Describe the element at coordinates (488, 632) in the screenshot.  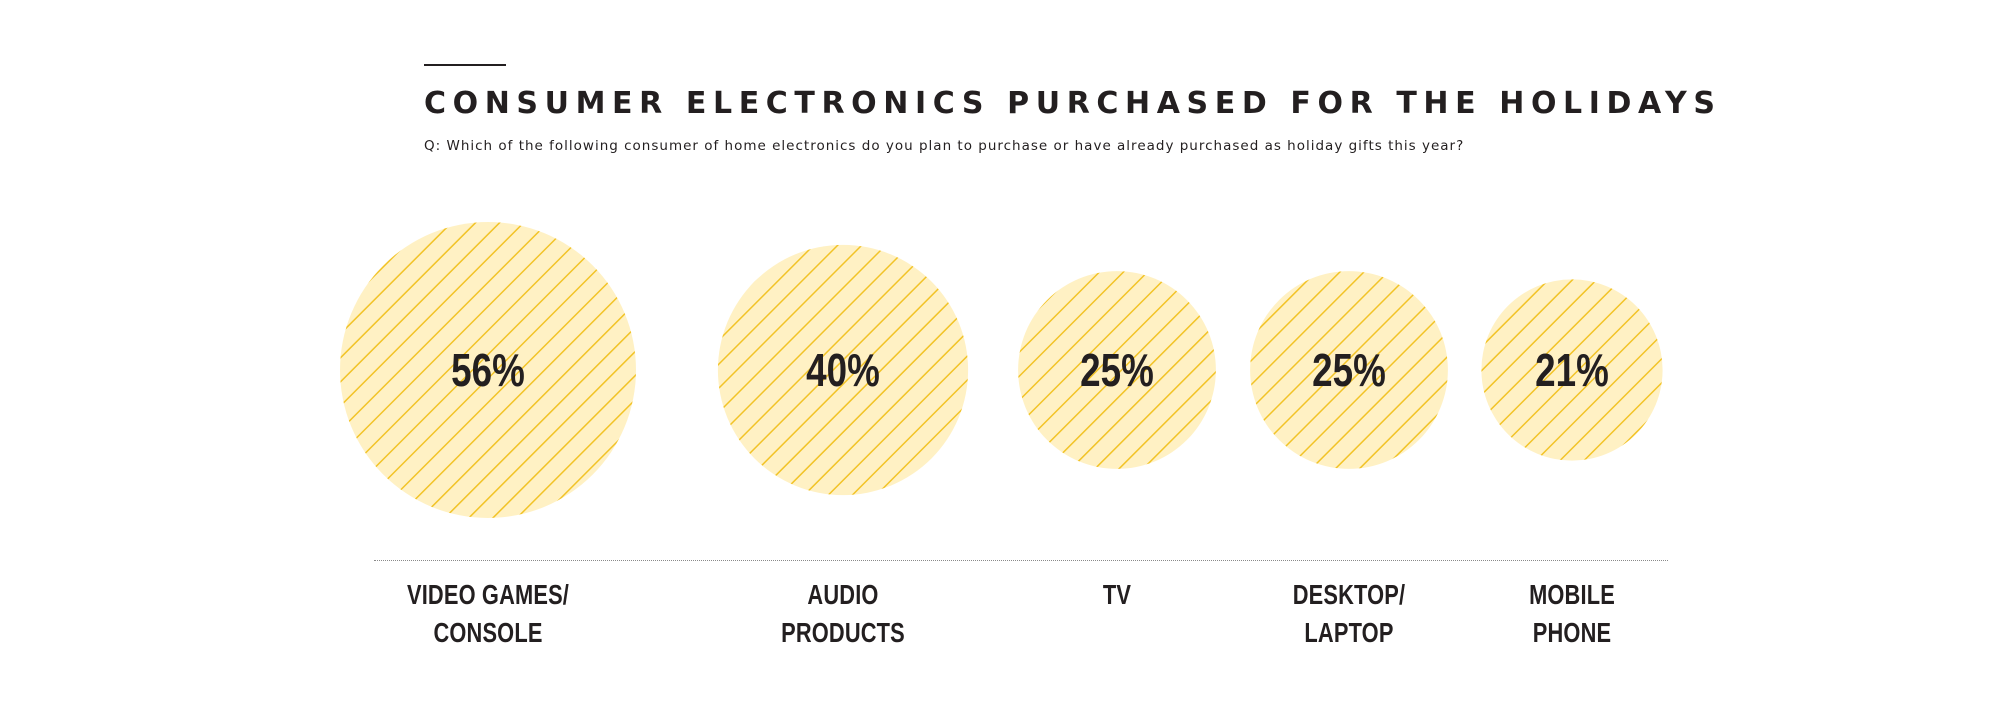
I see `category-label-line: CONSOLE` at that location.